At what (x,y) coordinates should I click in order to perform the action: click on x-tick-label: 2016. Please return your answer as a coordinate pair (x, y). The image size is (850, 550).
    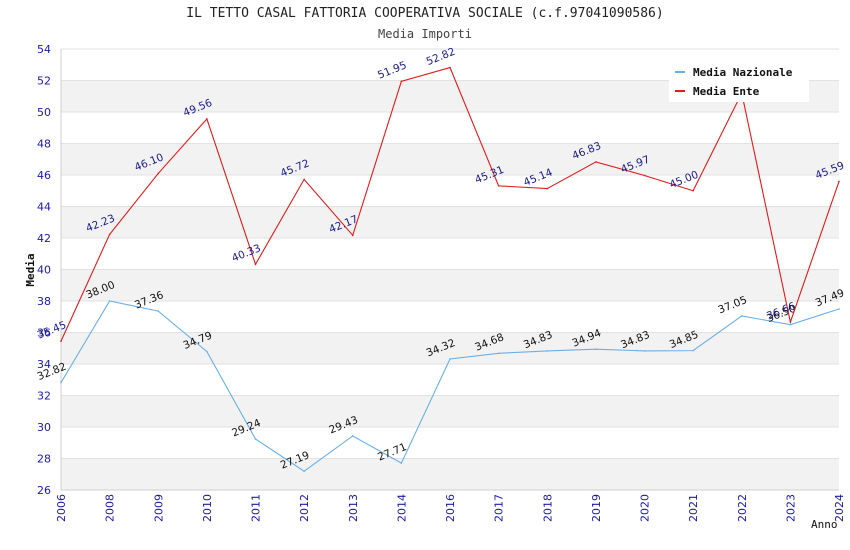
    Looking at the image, I should click on (450, 508).